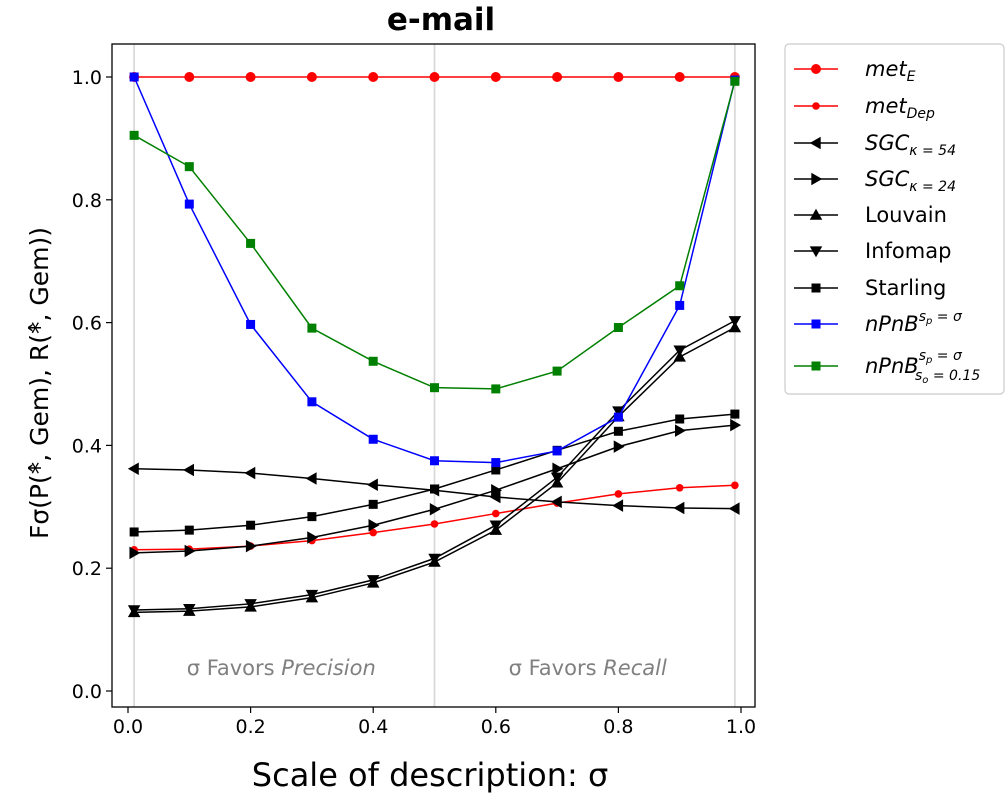  What do you see at coordinates (87, 324) in the screenshot?
I see `y-tick-label: 0.6` at bounding box center [87, 324].